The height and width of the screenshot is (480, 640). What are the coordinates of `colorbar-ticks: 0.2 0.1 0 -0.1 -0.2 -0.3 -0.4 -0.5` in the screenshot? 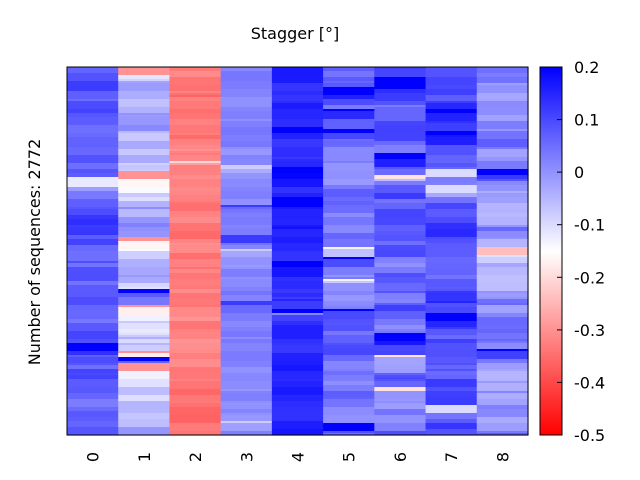 It's located at (581, 251).